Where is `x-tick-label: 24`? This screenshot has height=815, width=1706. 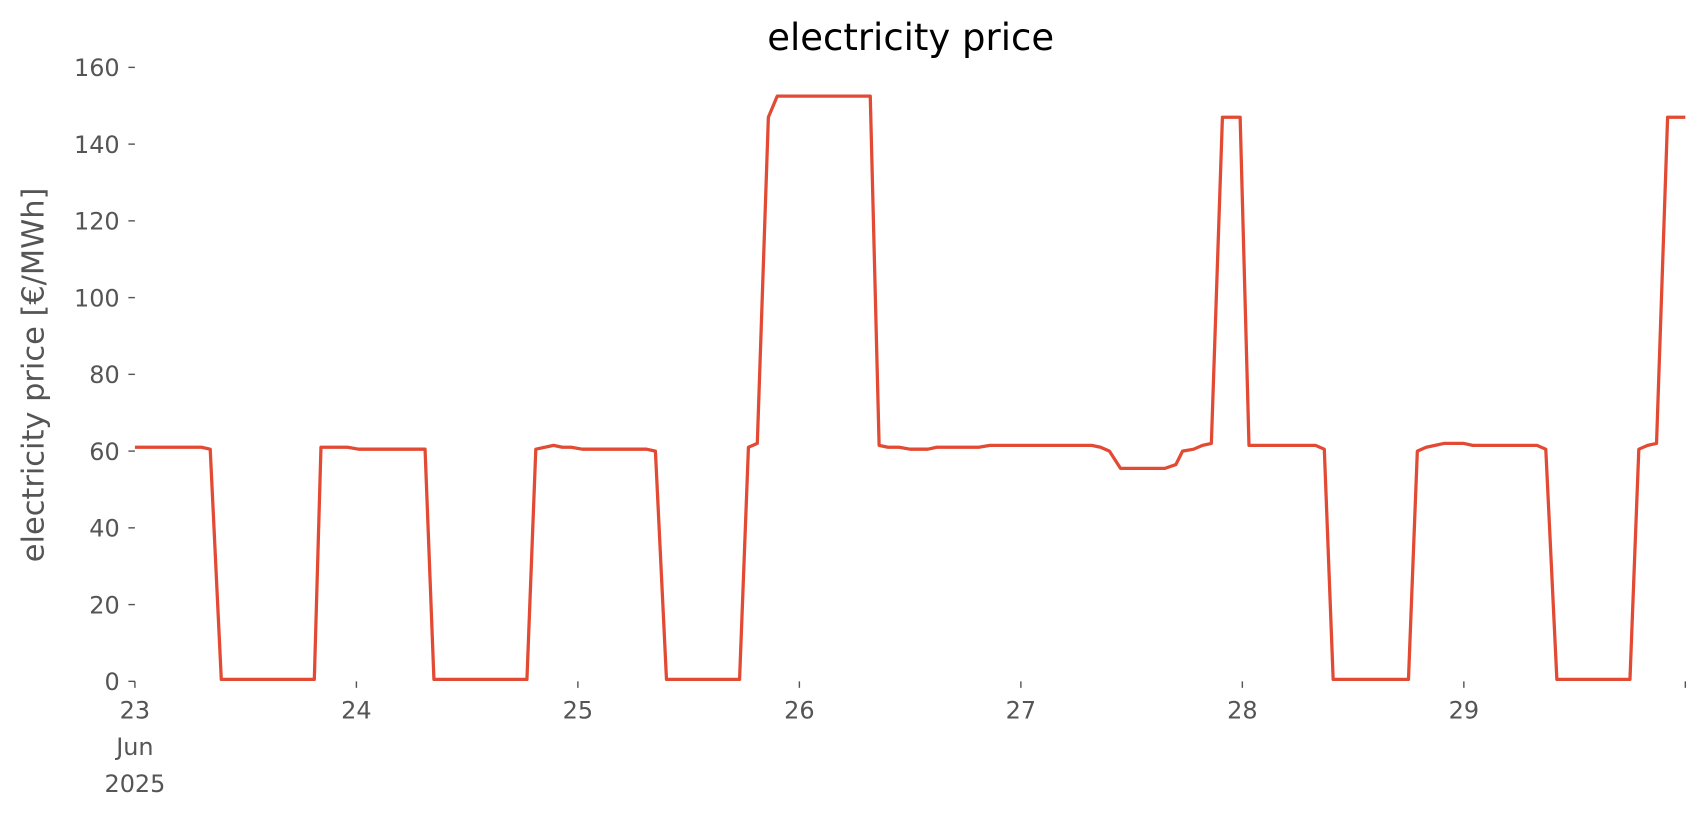
x-tick-label: 24 is located at coordinates (356, 710).